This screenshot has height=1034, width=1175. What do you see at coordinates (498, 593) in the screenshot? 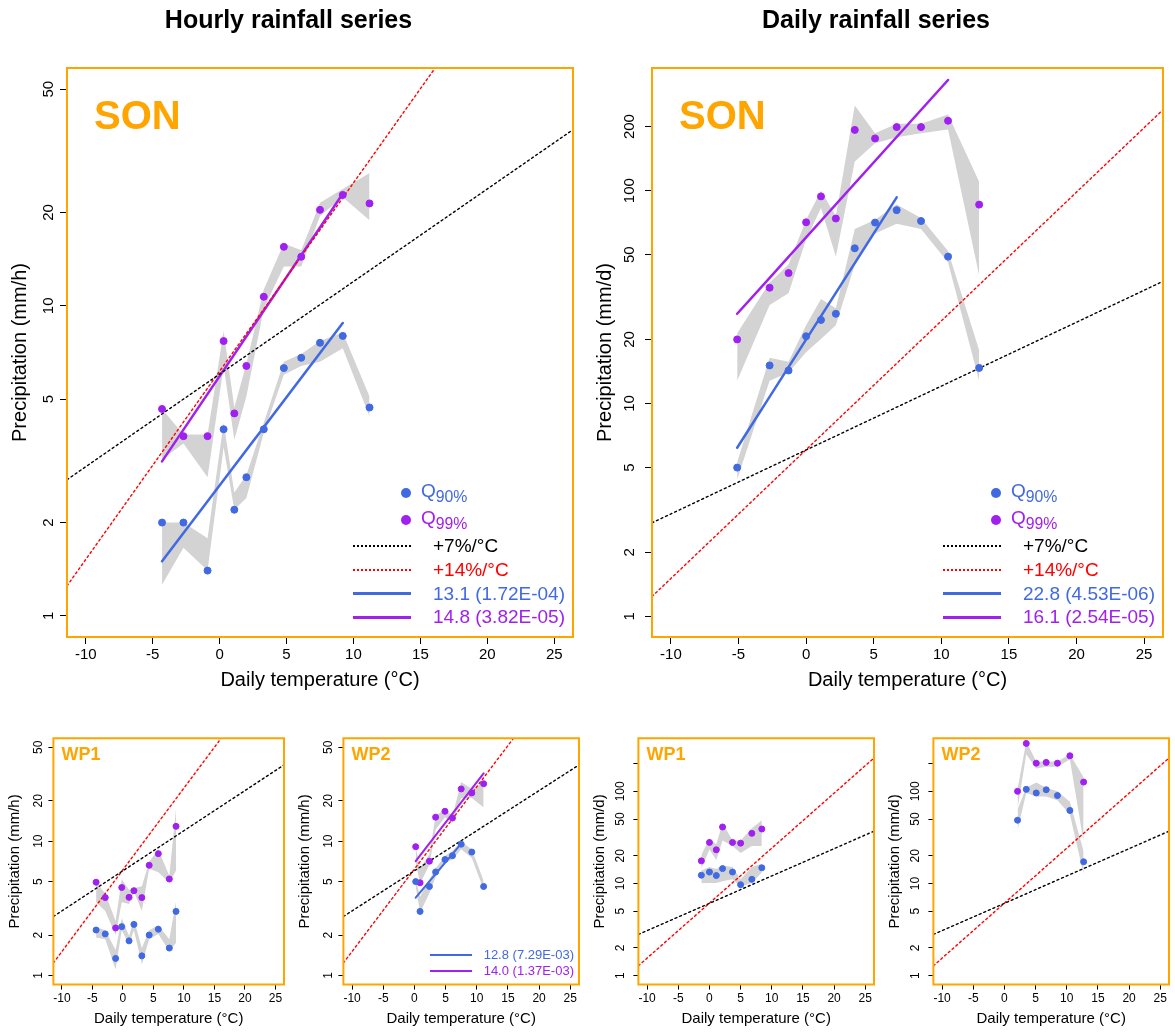
I see `legend-label: 13.1 (1.72E-04)` at bounding box center [498, 593].